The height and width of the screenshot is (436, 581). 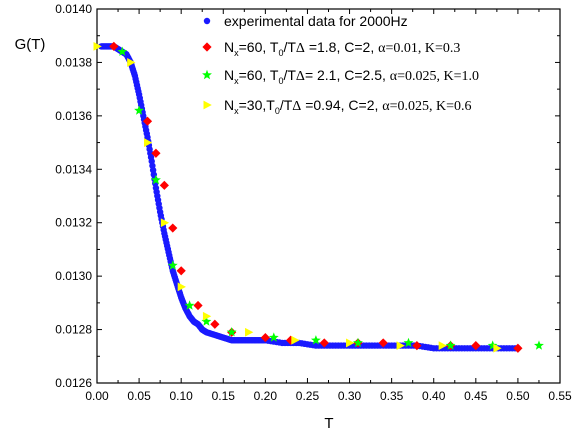 I want to click on y-axis-label: G(T), so click(x=30, y=44).